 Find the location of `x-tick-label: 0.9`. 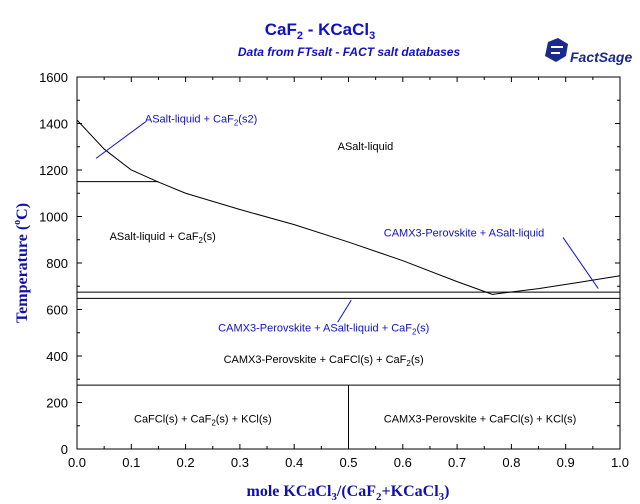

x-tick-label: 0.9 is located at coordinates (566, 462).